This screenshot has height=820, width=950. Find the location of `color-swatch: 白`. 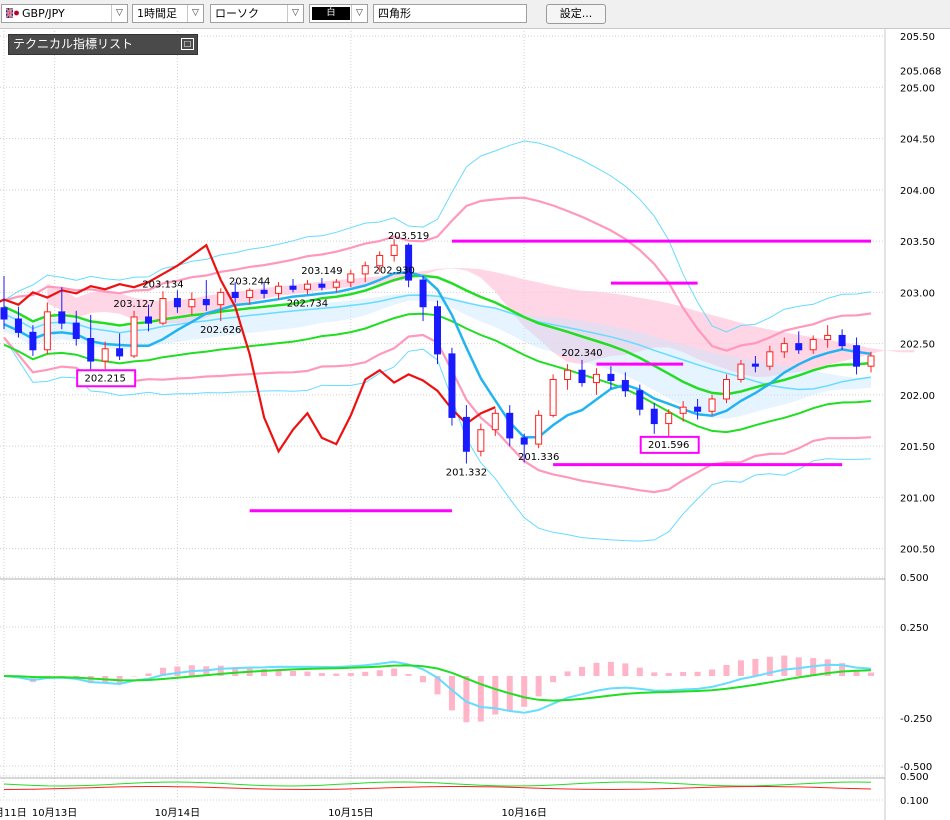

color-swatch: 白 is located at coordinates (331, 13).